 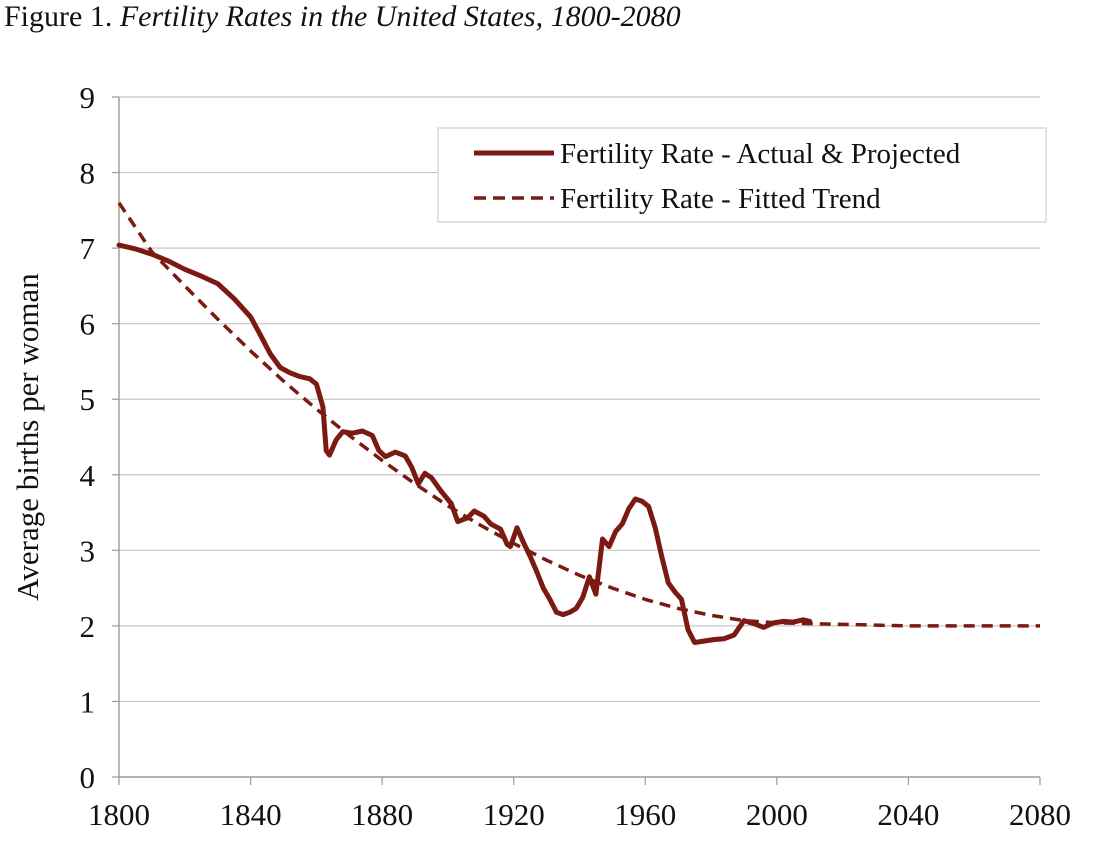 What do you see at coordinates (88, 248) in the screenshot?
I see `y-tick-label-7: 7` at bounding box center [88, 248].